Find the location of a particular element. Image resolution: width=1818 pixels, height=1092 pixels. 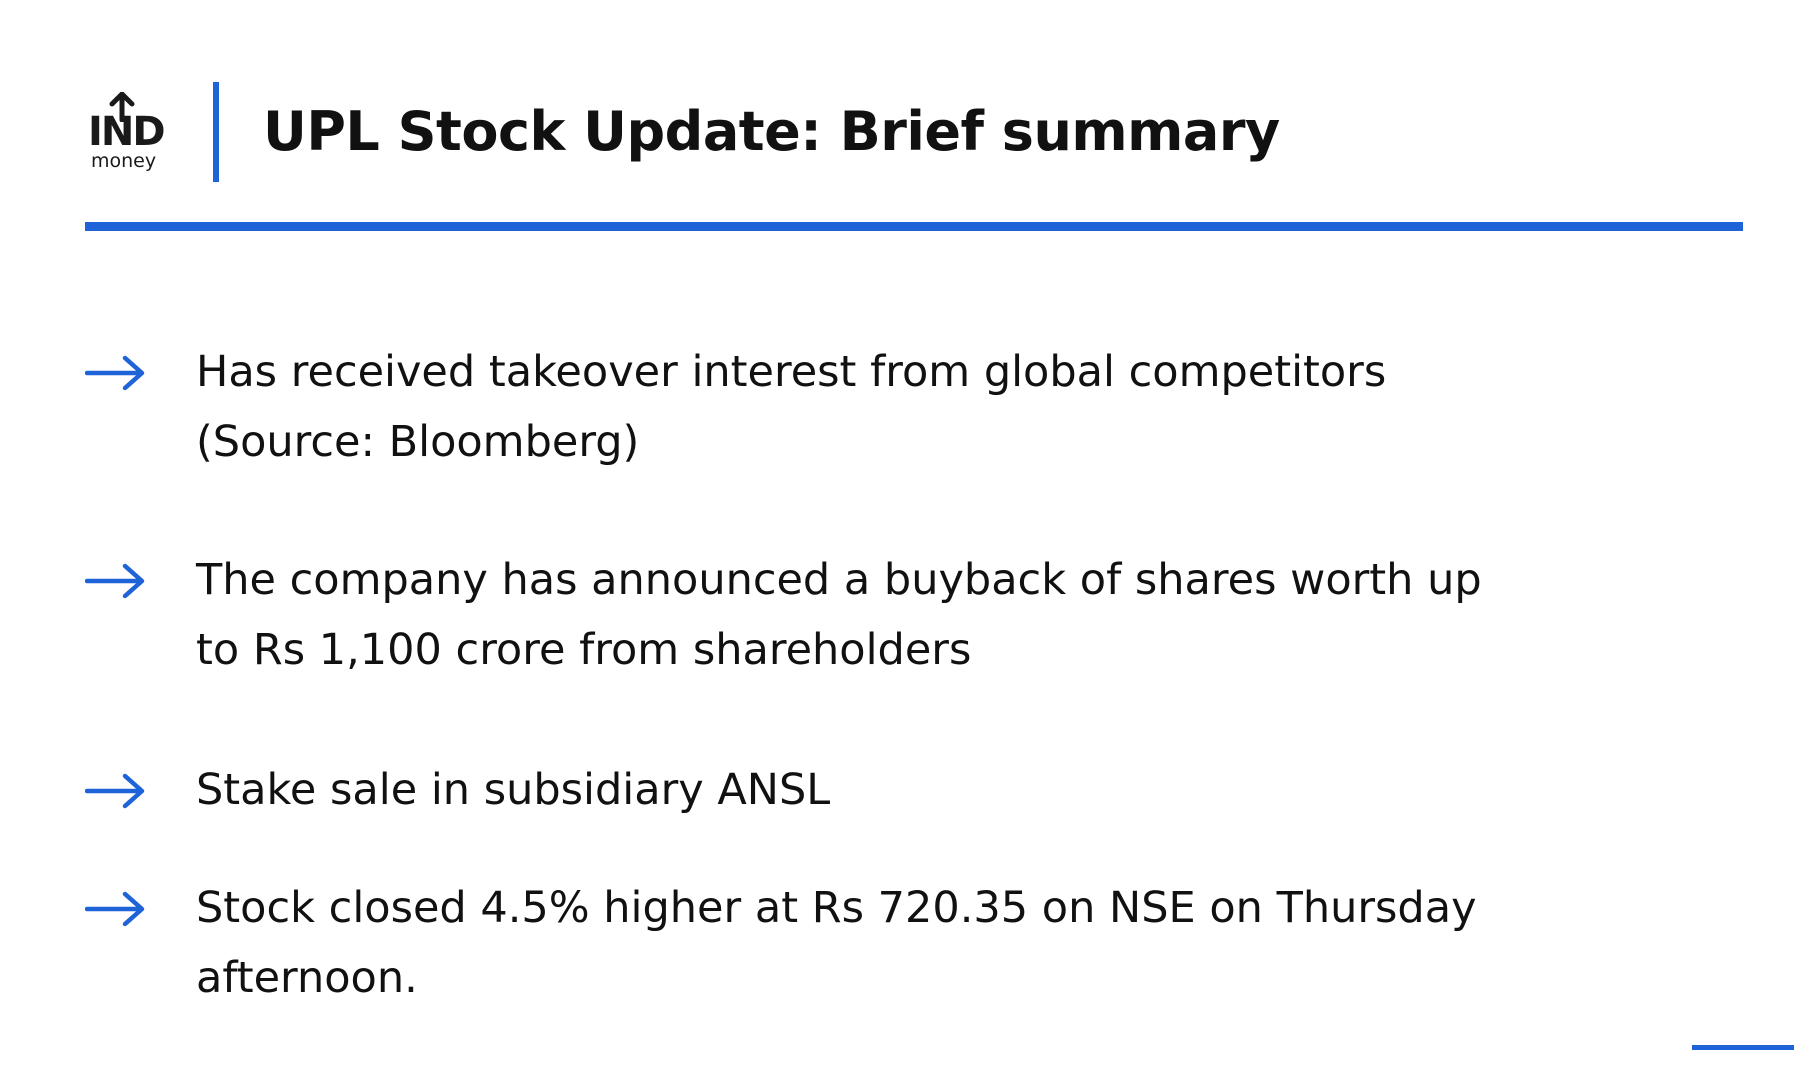

up-arrow-icon is located at coordinates (122, 107).